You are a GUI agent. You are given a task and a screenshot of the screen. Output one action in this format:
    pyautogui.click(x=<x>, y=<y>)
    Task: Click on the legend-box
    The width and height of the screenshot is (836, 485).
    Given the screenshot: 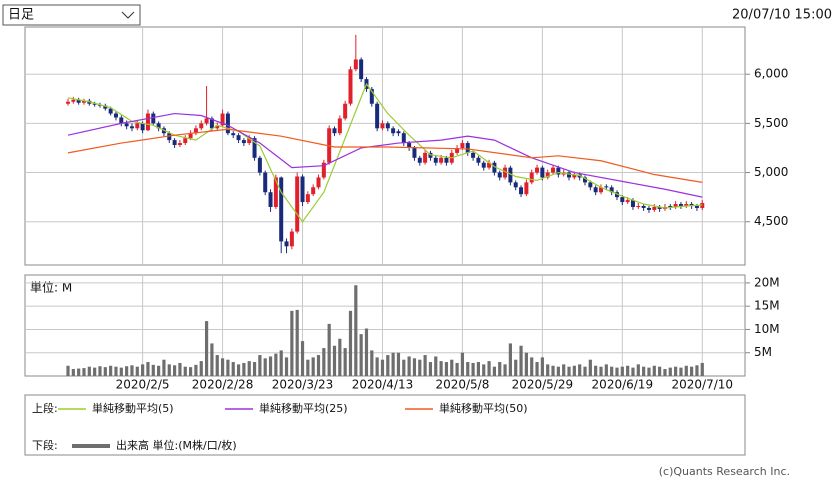 What is the action you would take?
    pyautogui.click(x=385, y=425)
    